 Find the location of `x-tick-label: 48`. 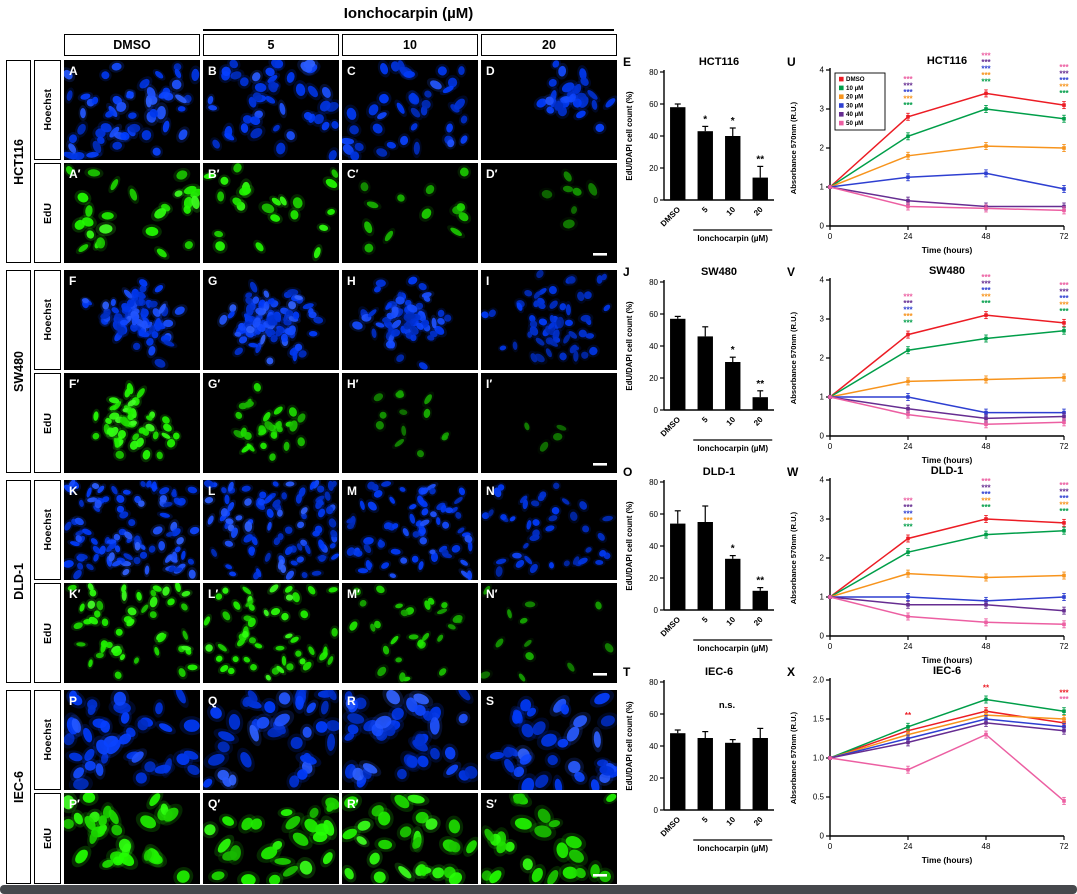

x-tick-label: 48 is located at coordinates (986, 846).